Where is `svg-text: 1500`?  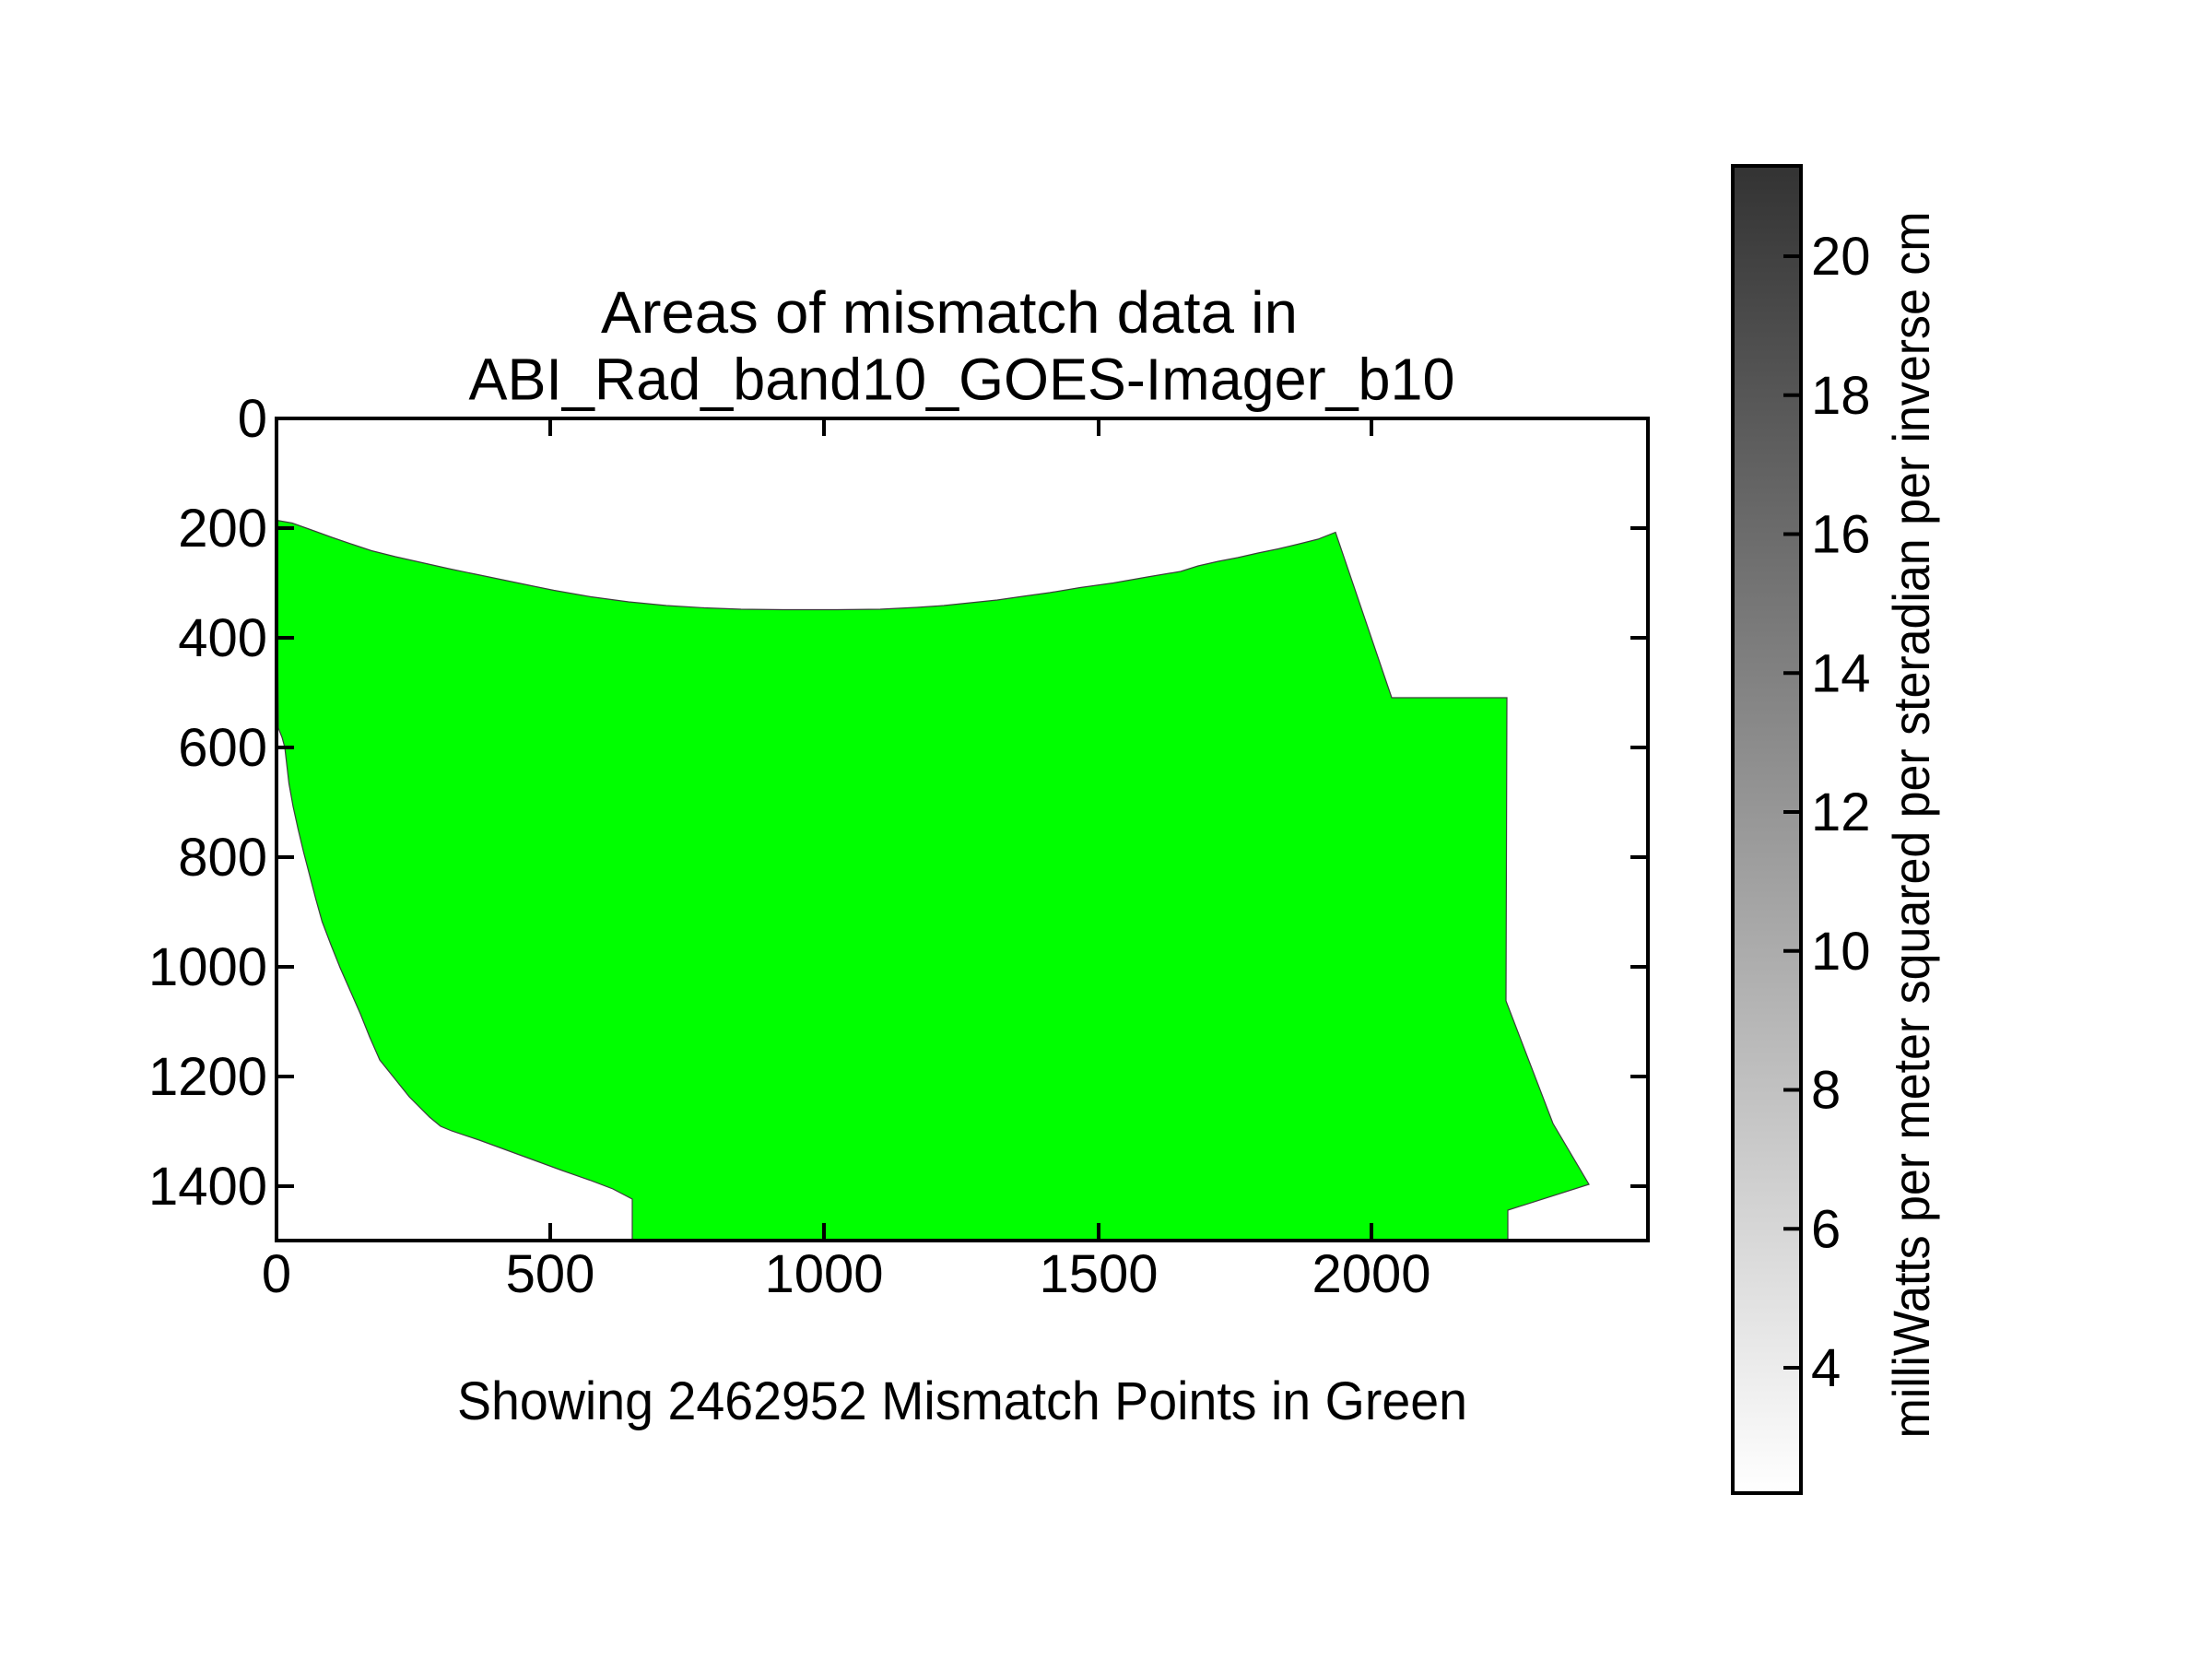
svg-text: 1500 is located at coordinates (1098, 1274).